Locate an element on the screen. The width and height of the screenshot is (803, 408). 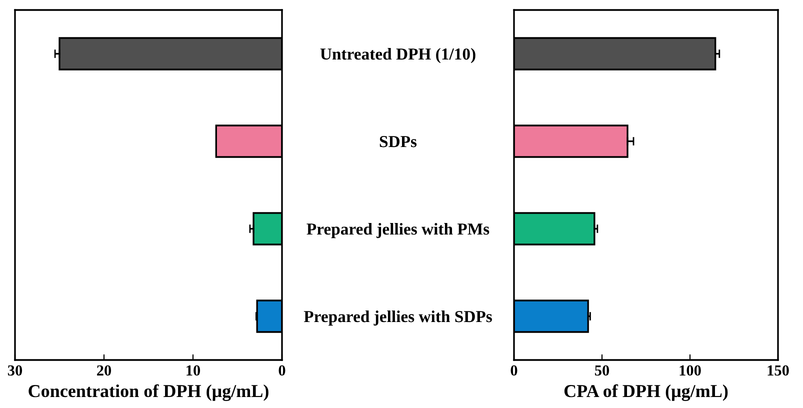
x-tick-label: 150 is located at coordinates (778, 370).